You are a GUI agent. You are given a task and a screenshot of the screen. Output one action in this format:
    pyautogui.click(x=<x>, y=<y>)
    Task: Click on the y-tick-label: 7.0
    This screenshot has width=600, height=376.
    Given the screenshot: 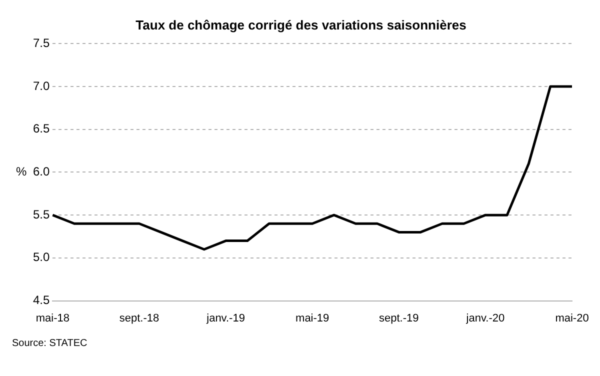 What is the action you would take?
    pyautogui.click(x=41, y=85)
    